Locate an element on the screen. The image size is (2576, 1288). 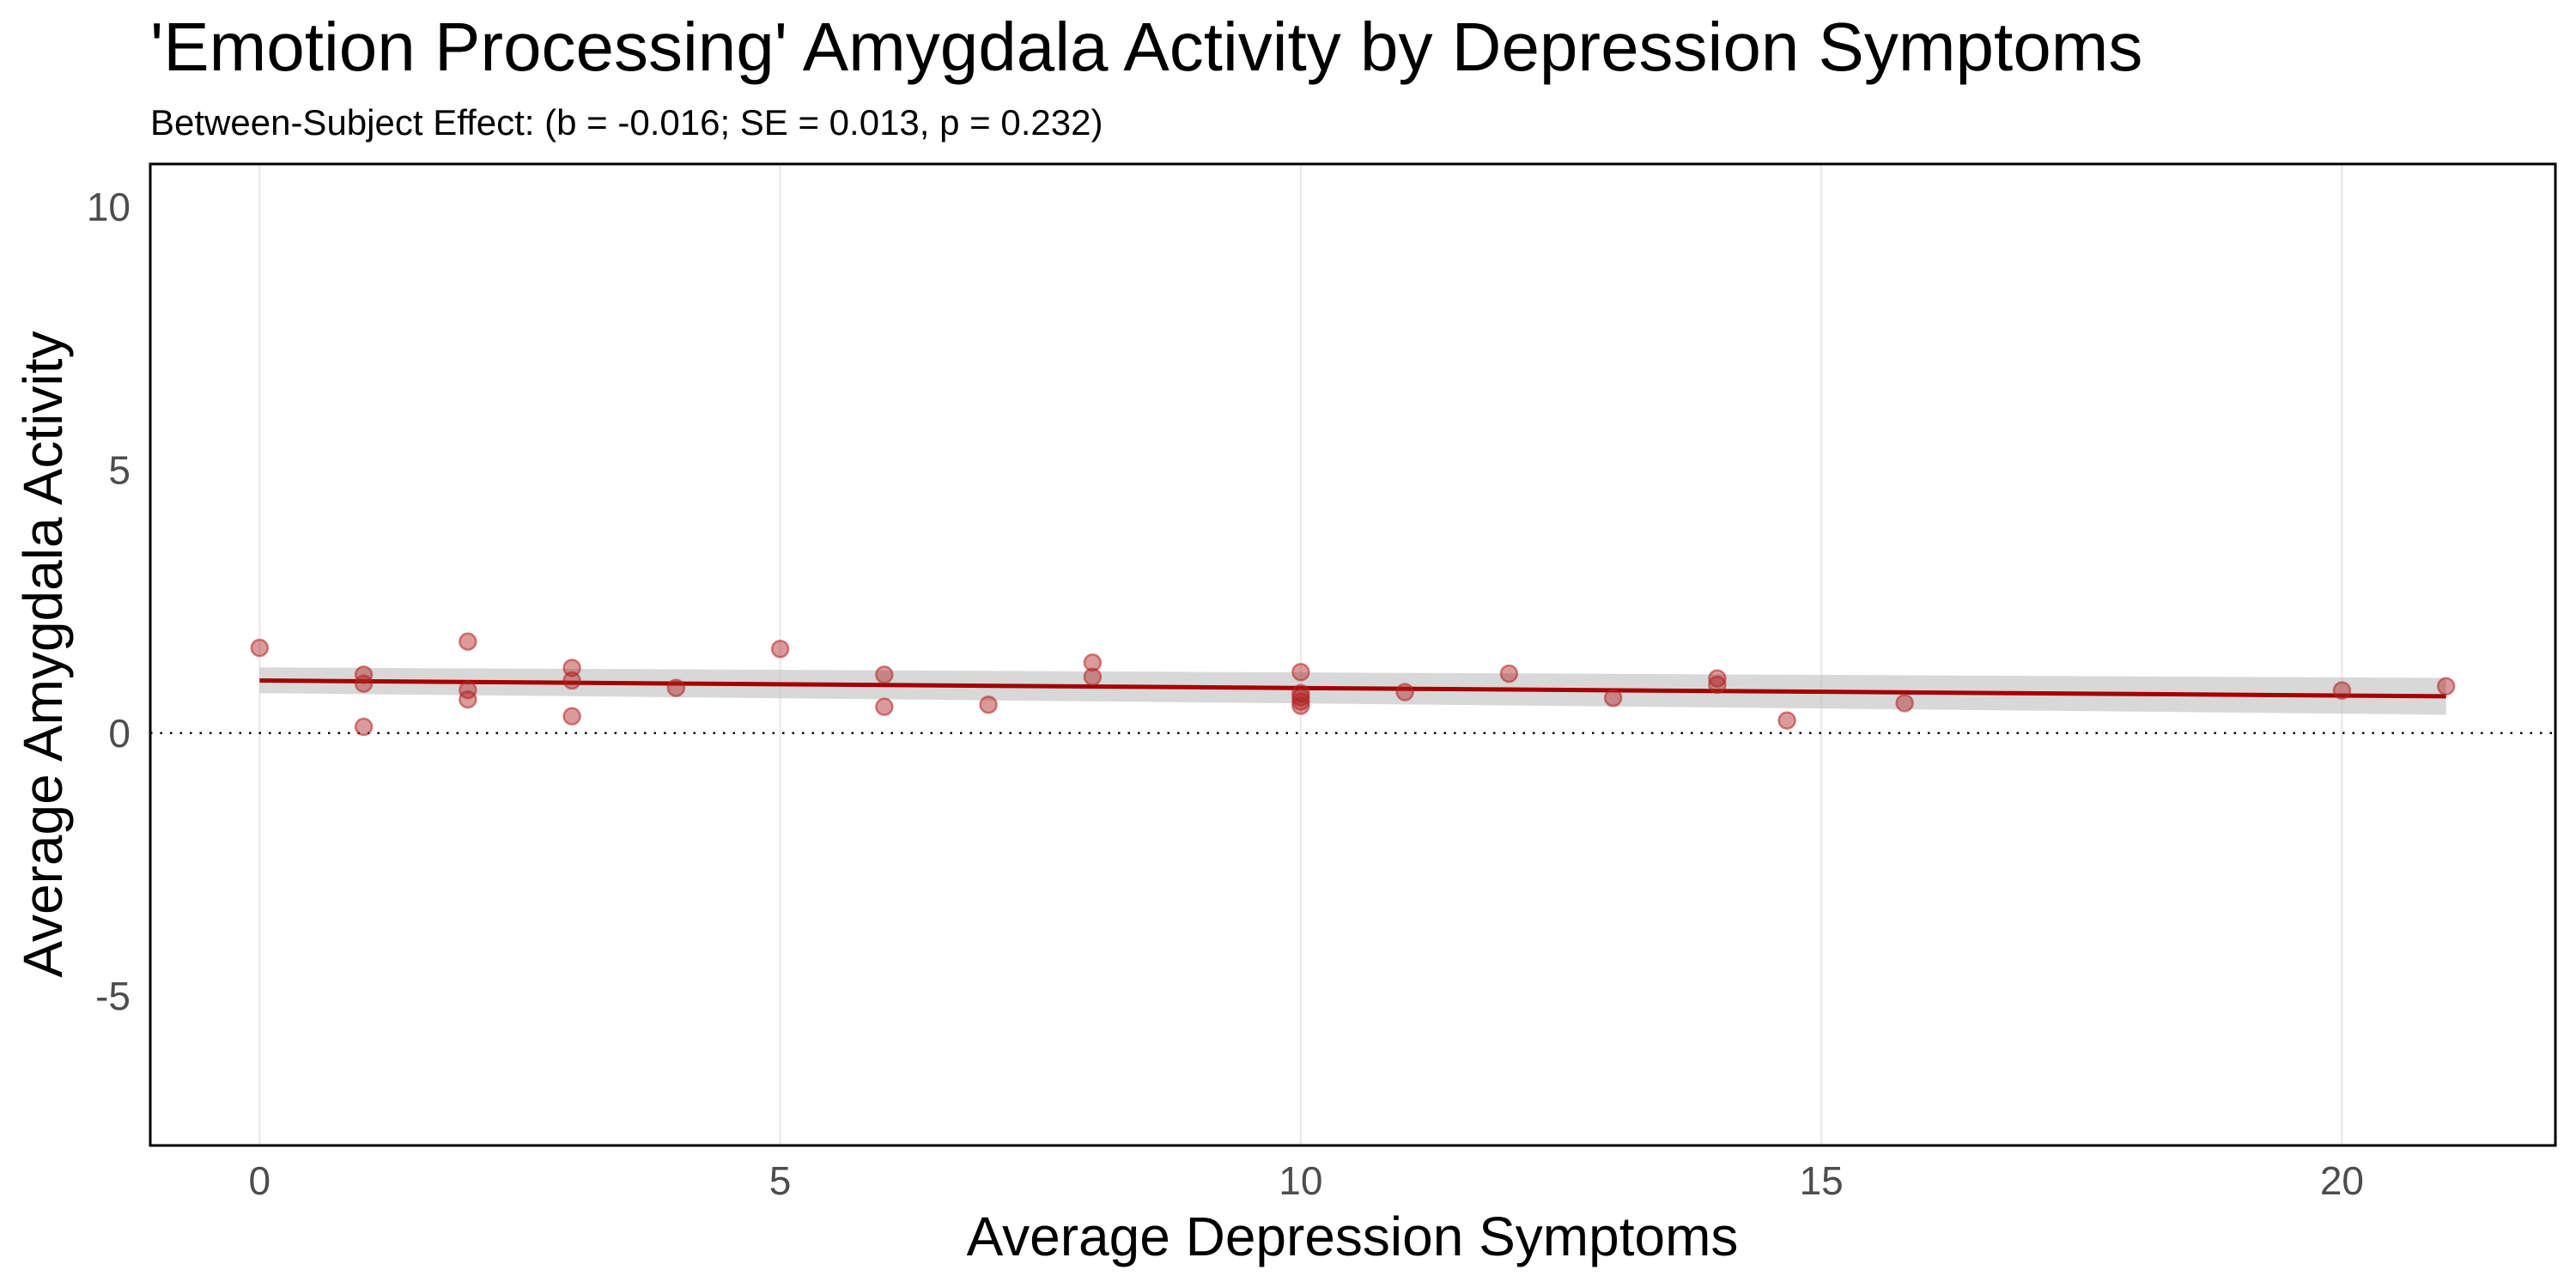
x-tick-label: 10 is located at coordinates (1301, 1180).